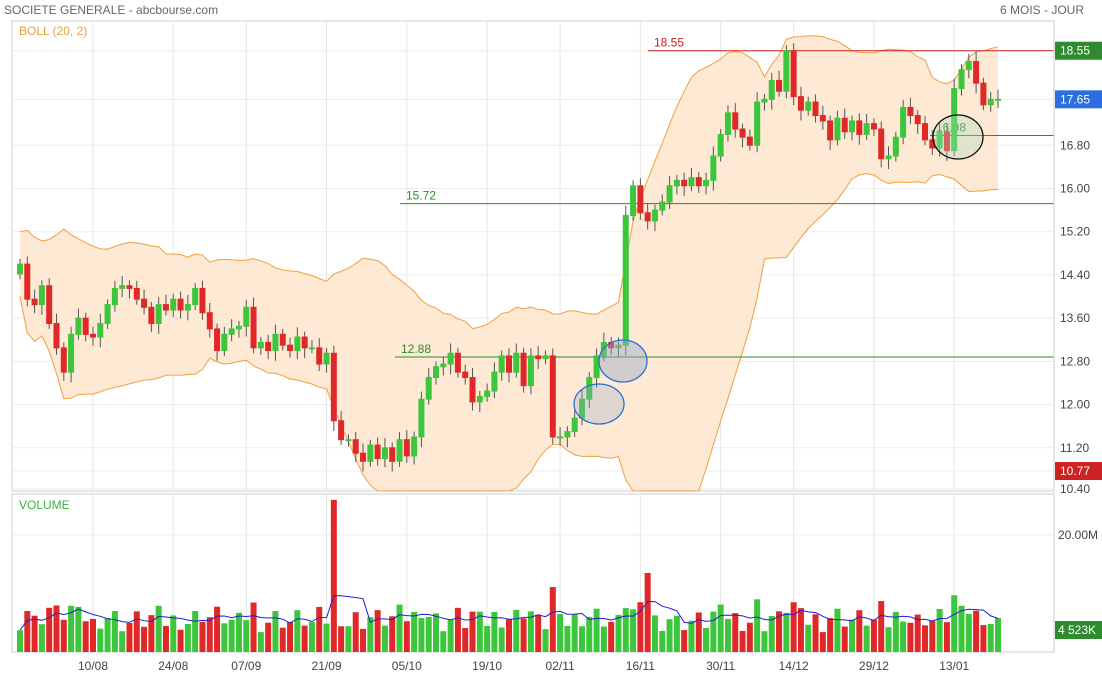 This screenshot has width=1102, height=677. Describe the element at coordinates (407, 666) in the screenshot. I see `x-tick-label: 05/10` at that location.